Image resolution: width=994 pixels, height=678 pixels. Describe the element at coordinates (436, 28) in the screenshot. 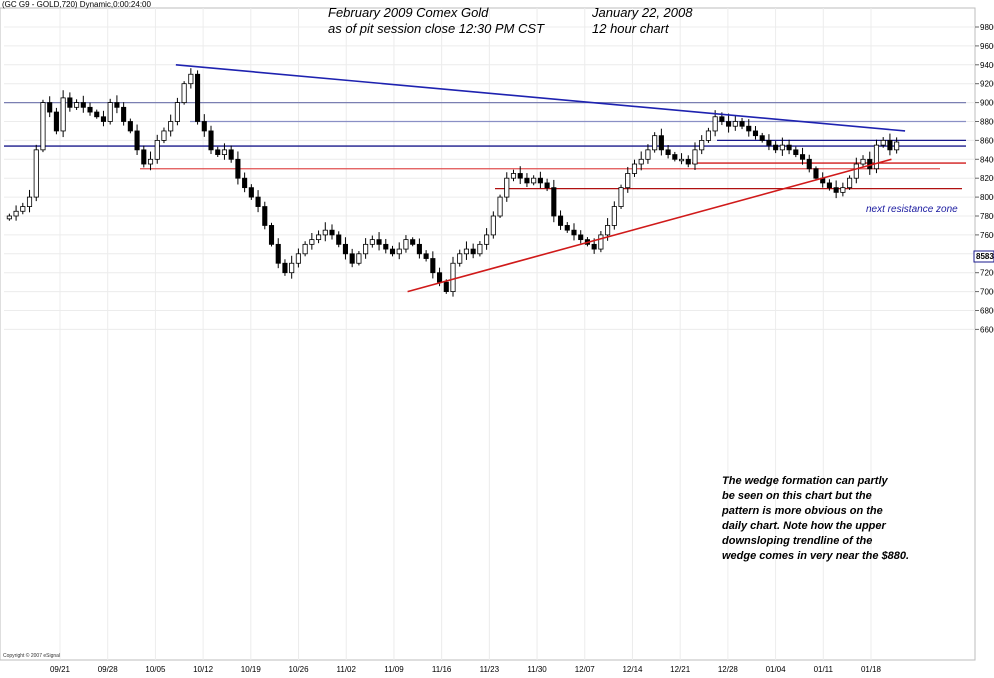

I see `title-line2: as of pit session close 12:30 PM CST` at that location.